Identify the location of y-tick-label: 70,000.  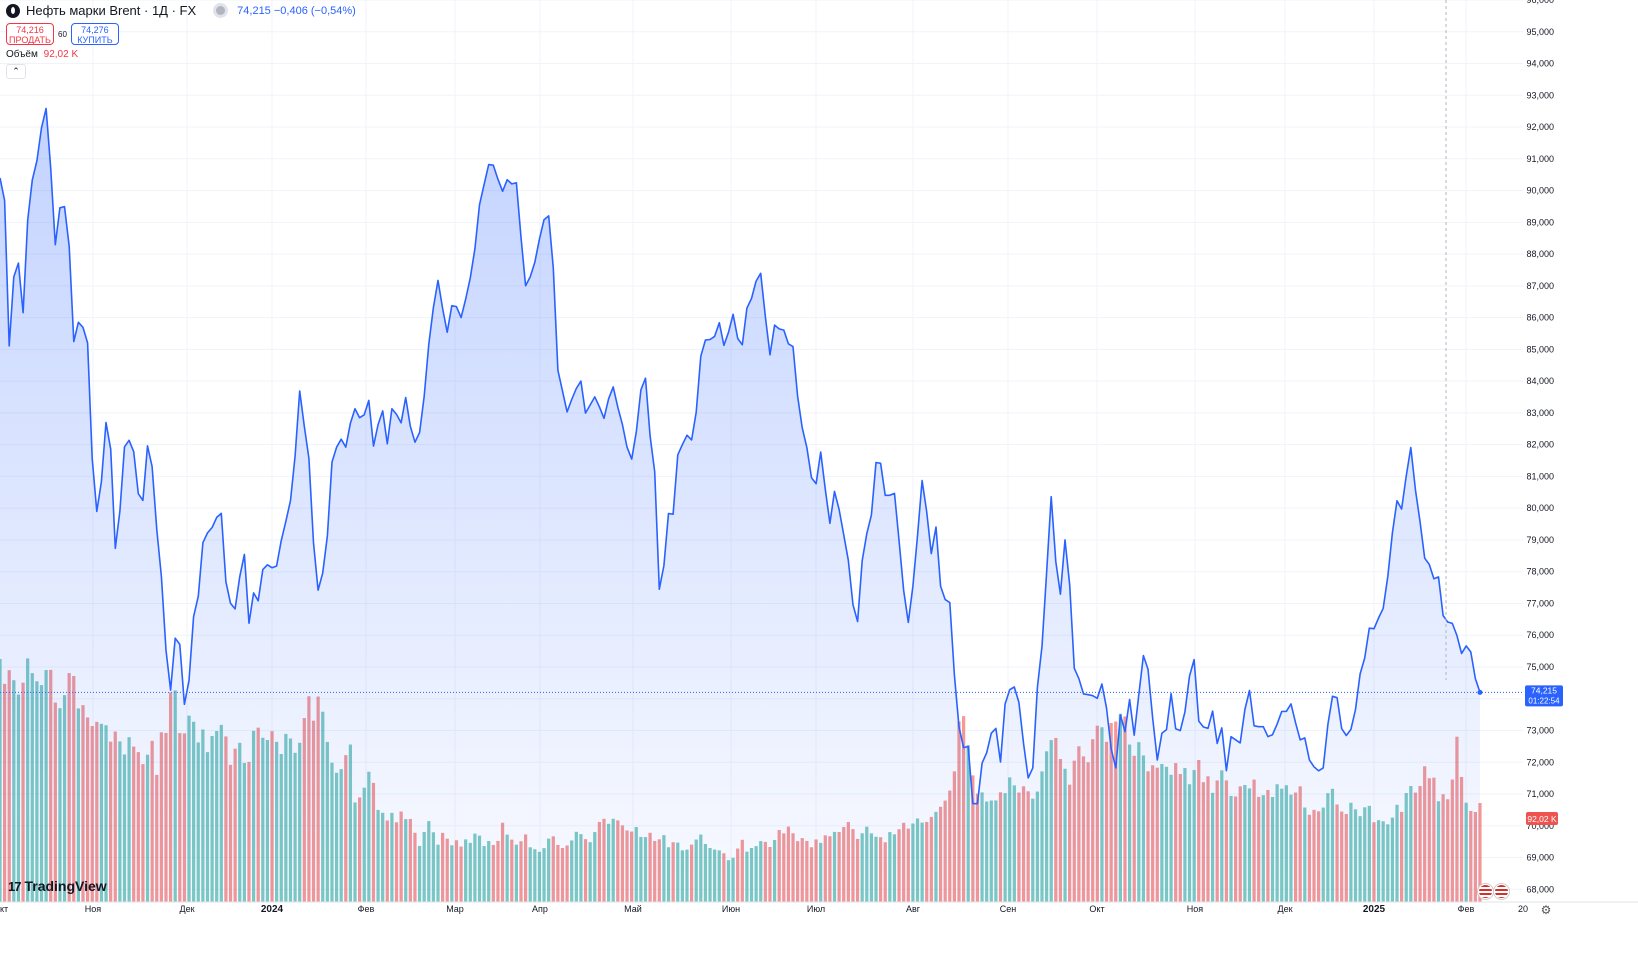
(1540, 826).